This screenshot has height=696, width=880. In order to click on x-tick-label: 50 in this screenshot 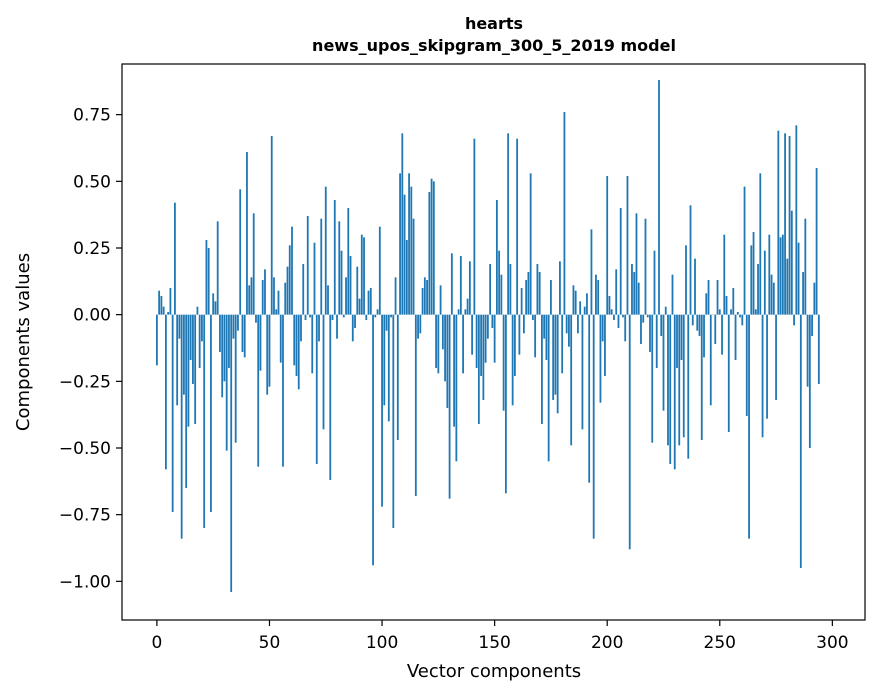, I will do `click(270, 643)`.